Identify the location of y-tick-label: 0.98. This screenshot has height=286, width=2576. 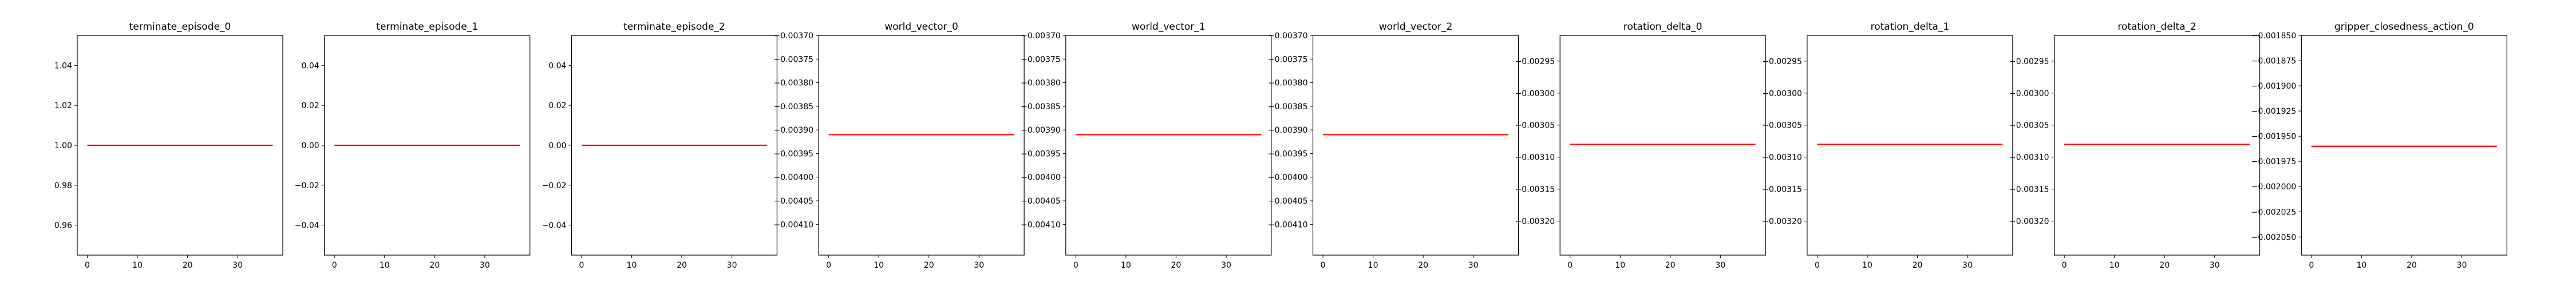
(63, 185).